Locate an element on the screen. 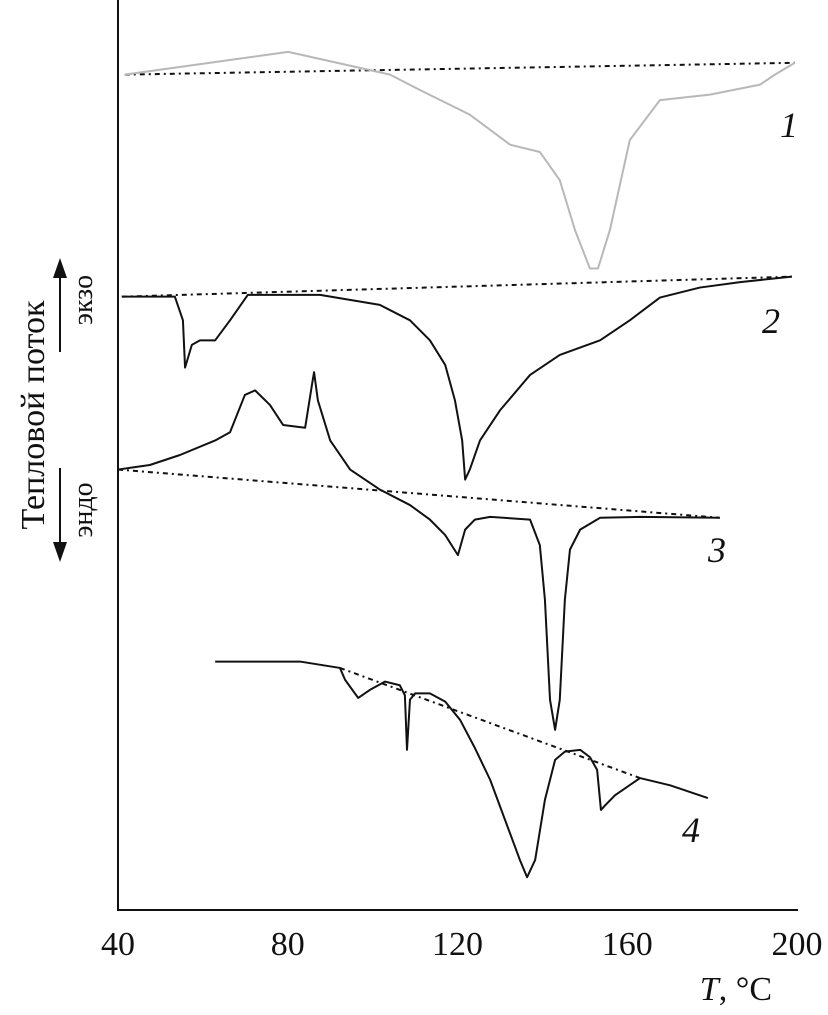 The image size is (828, 1015). curve-label-1: 1 is located at coordinates (789, 125).